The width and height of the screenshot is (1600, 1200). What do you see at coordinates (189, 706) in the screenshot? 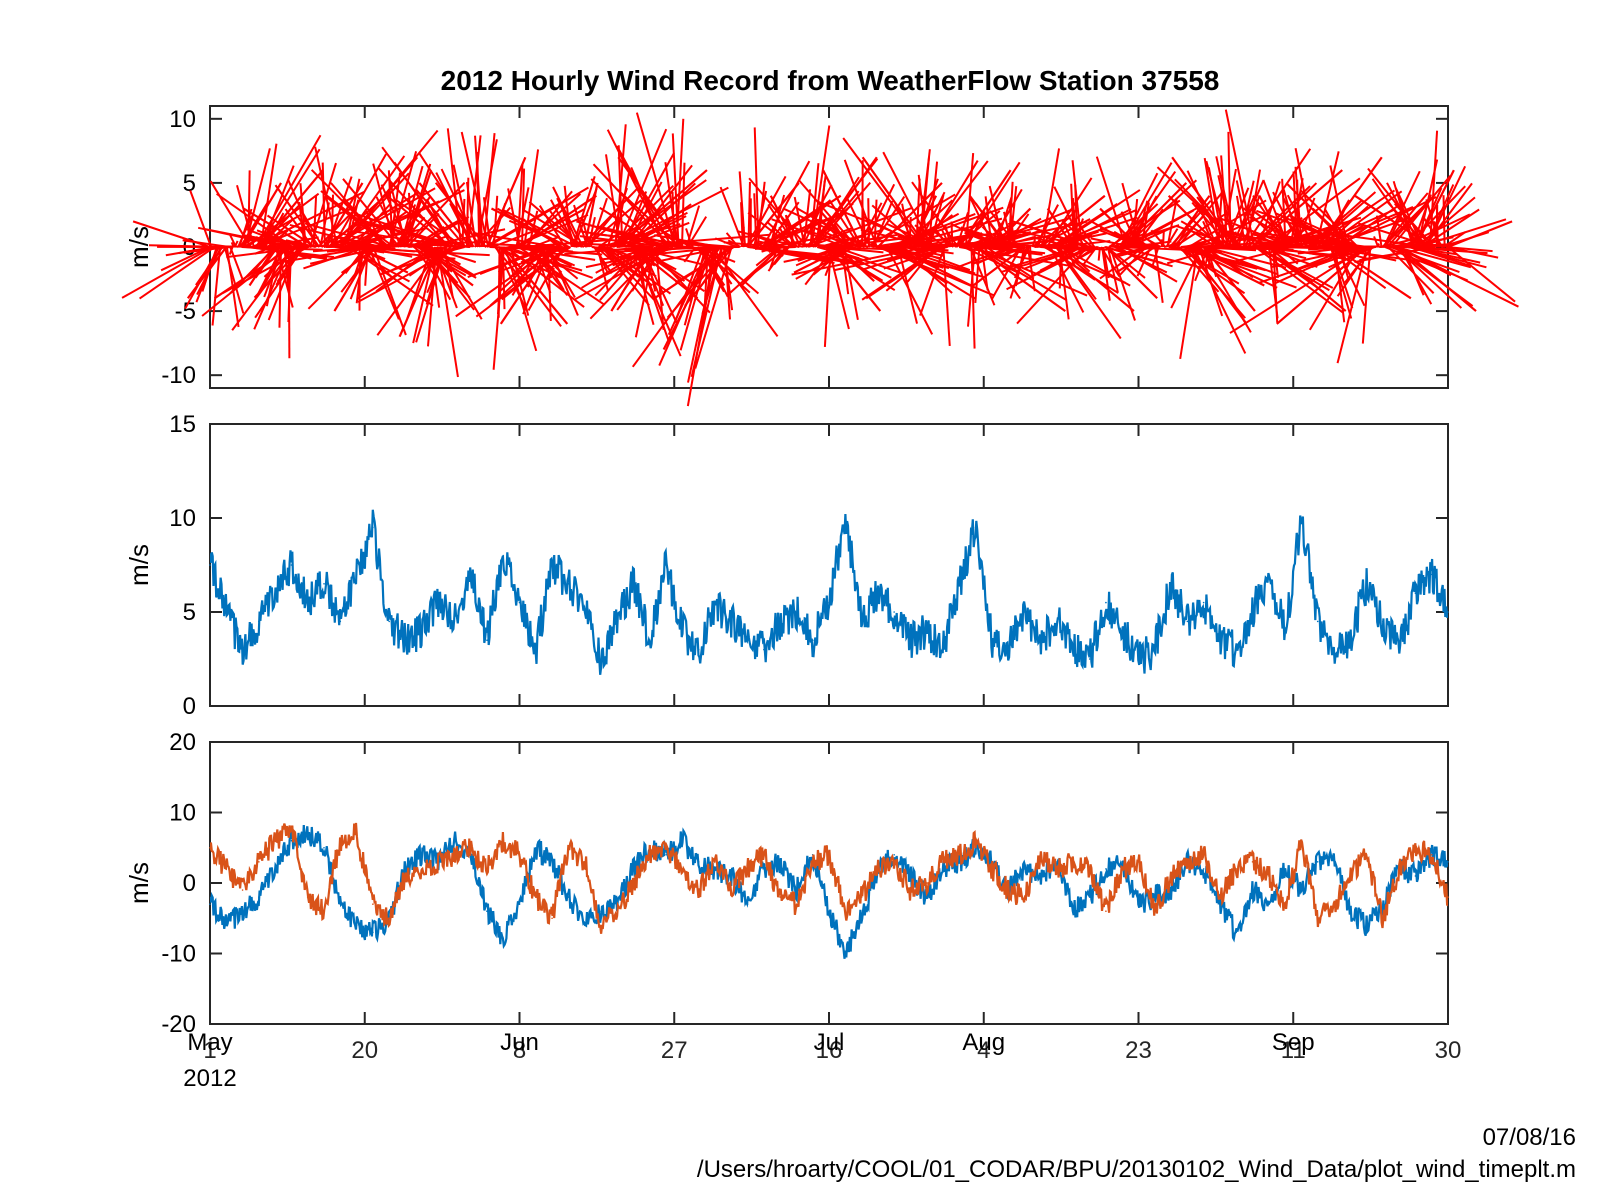
I see `y-tick-label: 0` at bounding box center [189, 706].